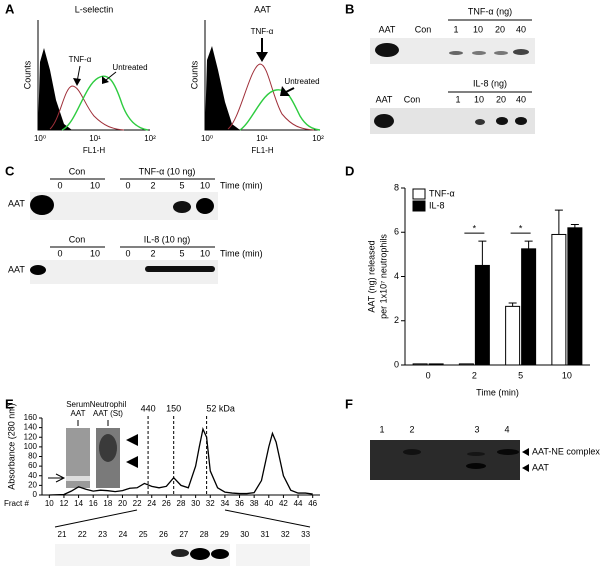  Describe the element at coordinates (478, 29) in the screenshot. I see `dose-label: 10` at that location.